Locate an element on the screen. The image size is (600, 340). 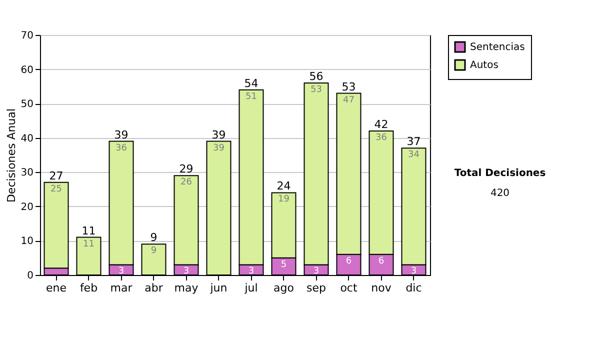
y-tick-label: 30 is located at coordinates (27, 173).